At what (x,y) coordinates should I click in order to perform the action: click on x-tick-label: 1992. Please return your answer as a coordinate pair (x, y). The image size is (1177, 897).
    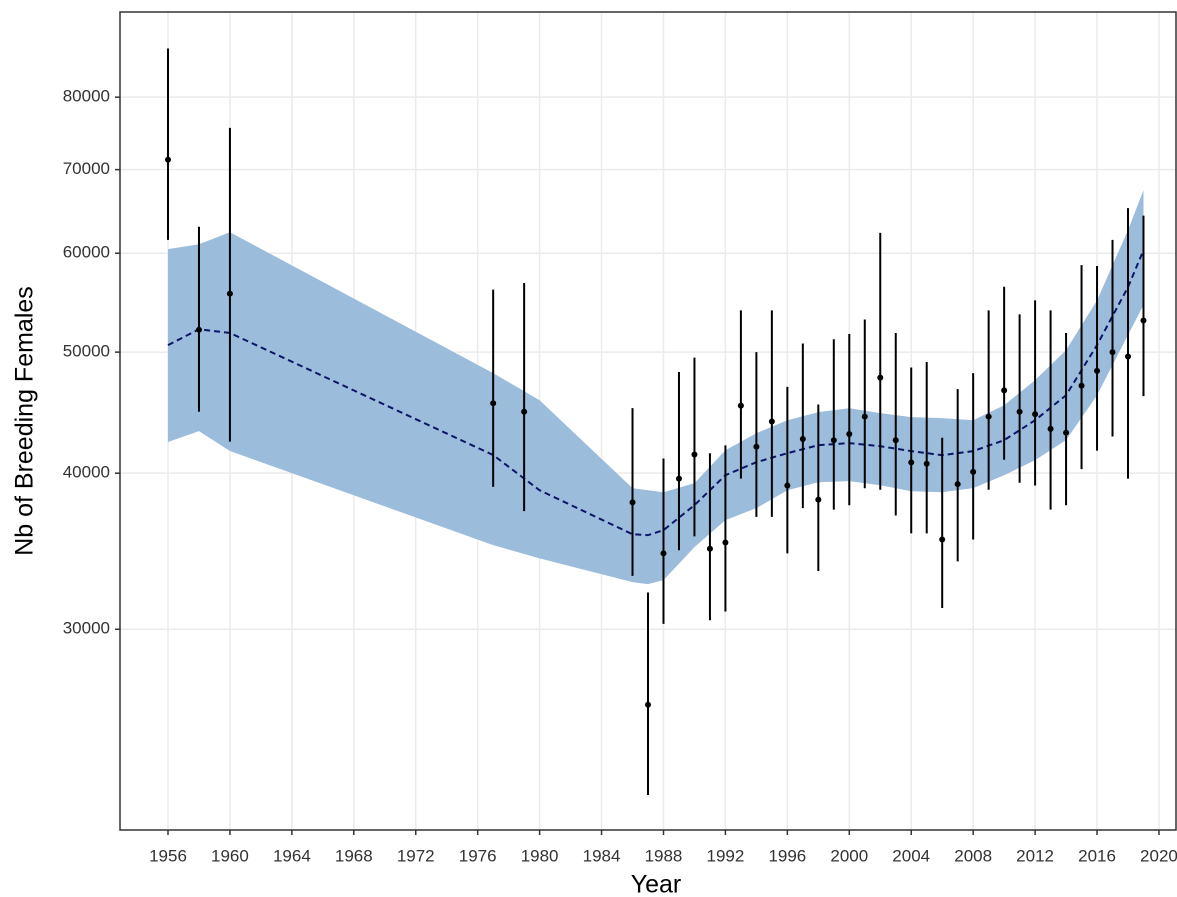
    Looking at the image, I should click on (726, 855).